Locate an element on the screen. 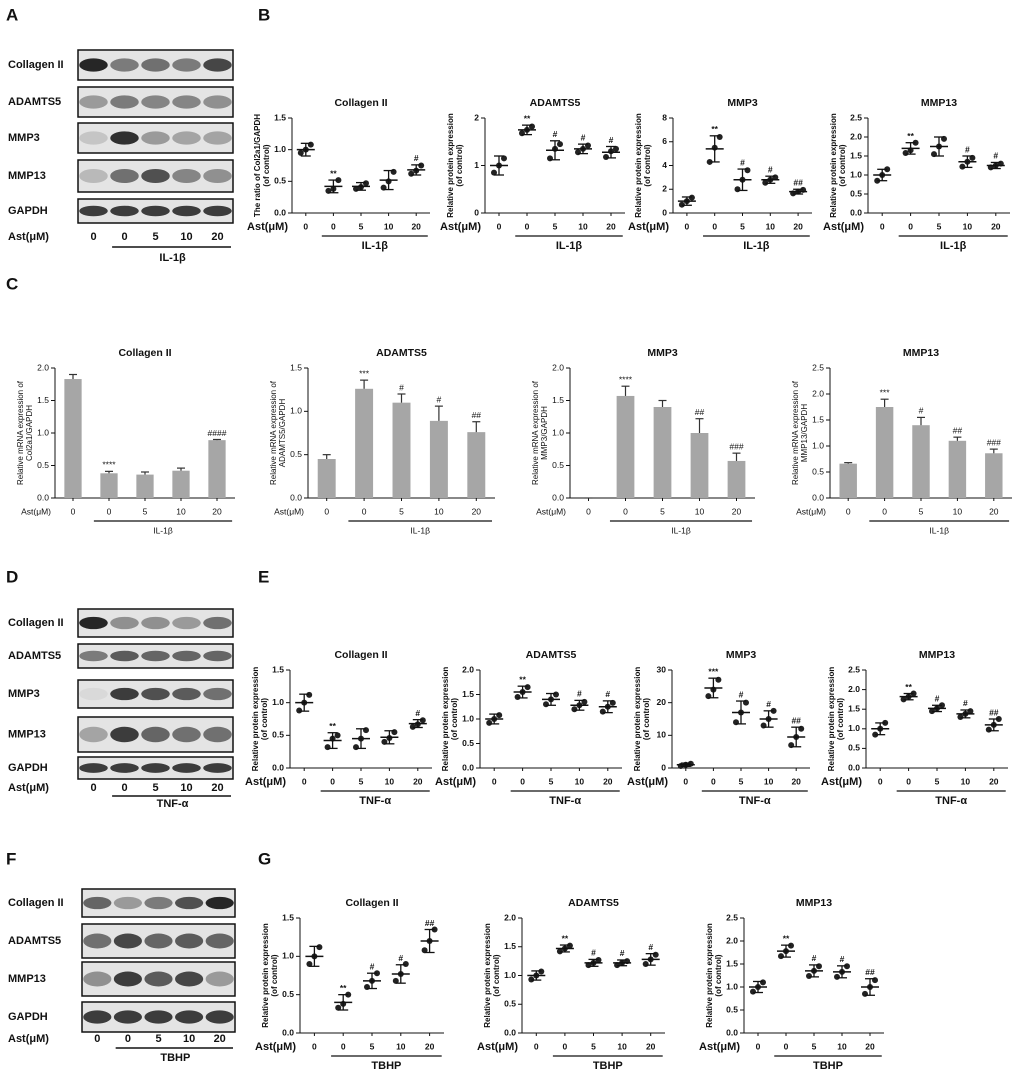  chart-title: MMP3 is located at coordinates (741, 655).